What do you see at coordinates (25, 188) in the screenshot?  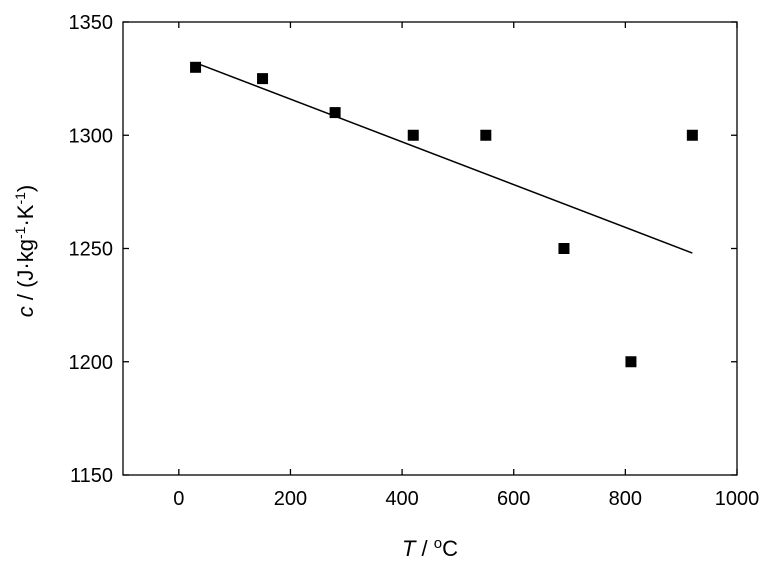 I see `y-axis-unit-close: )` at bounding box center [25, 188].